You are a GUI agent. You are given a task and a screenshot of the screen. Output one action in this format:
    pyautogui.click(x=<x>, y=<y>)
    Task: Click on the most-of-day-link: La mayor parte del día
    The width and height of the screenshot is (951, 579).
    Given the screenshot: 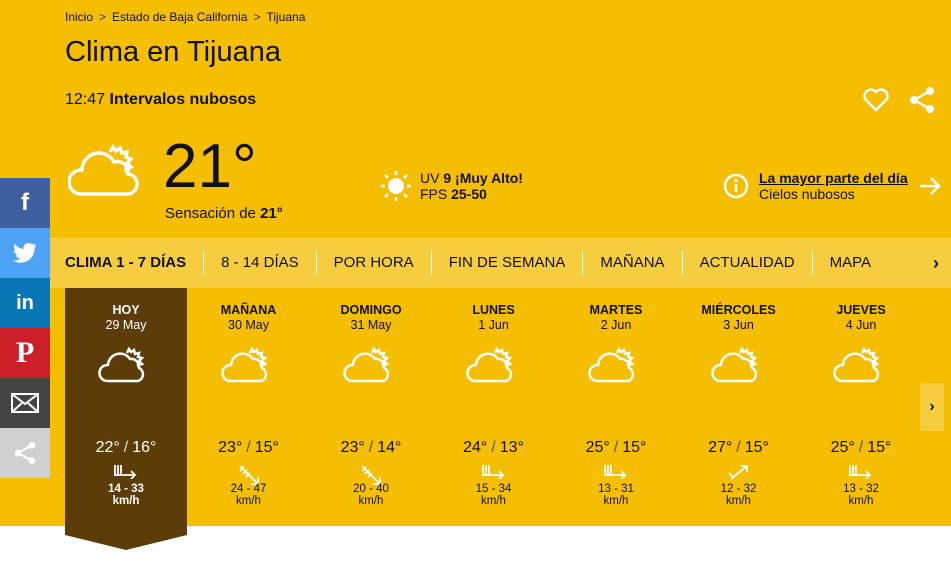 What is the action you would take?
    pyautogui.click(x=833, y=178)
    